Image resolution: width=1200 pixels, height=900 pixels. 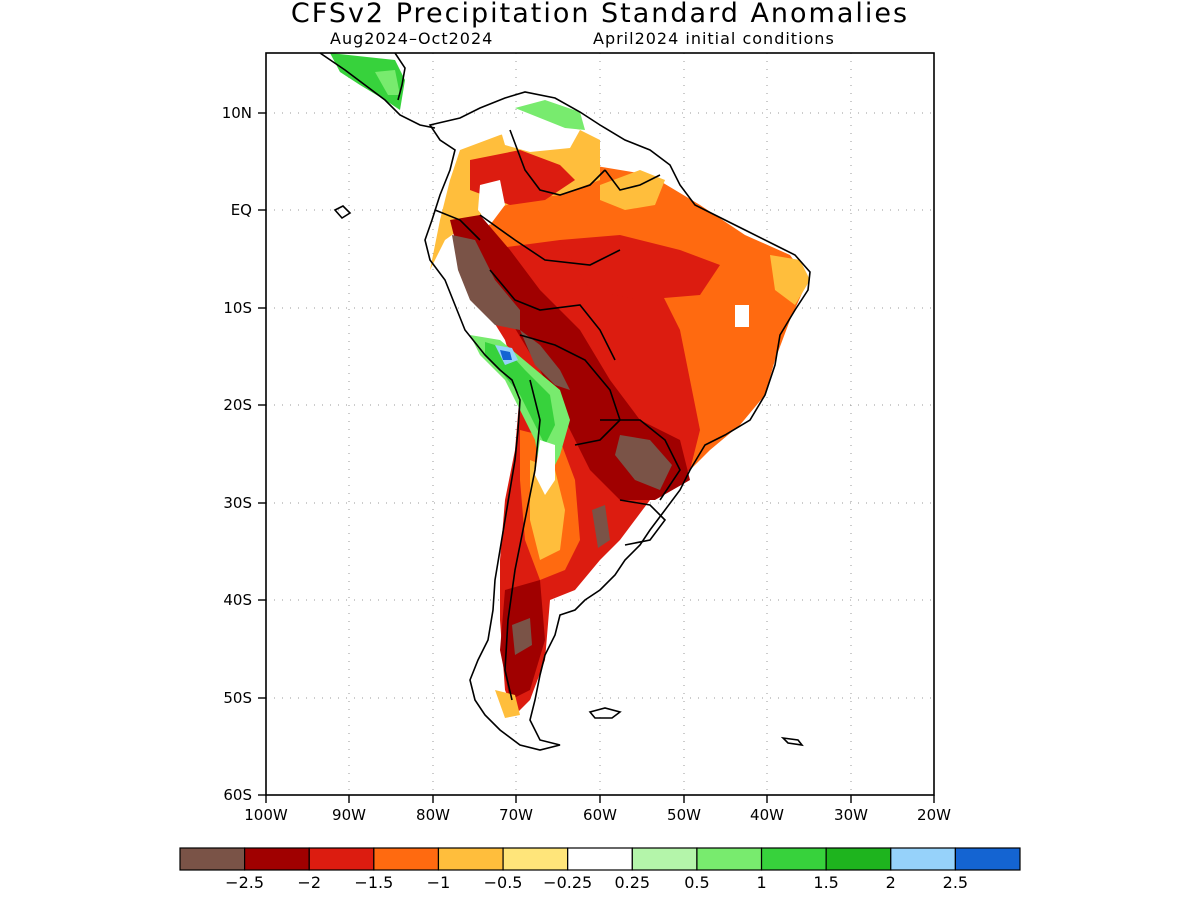 What do you see at coordinates (632, 882) in the screenshot?
I see `colorbar-label: 0.25` at bounding box center [632, 882].